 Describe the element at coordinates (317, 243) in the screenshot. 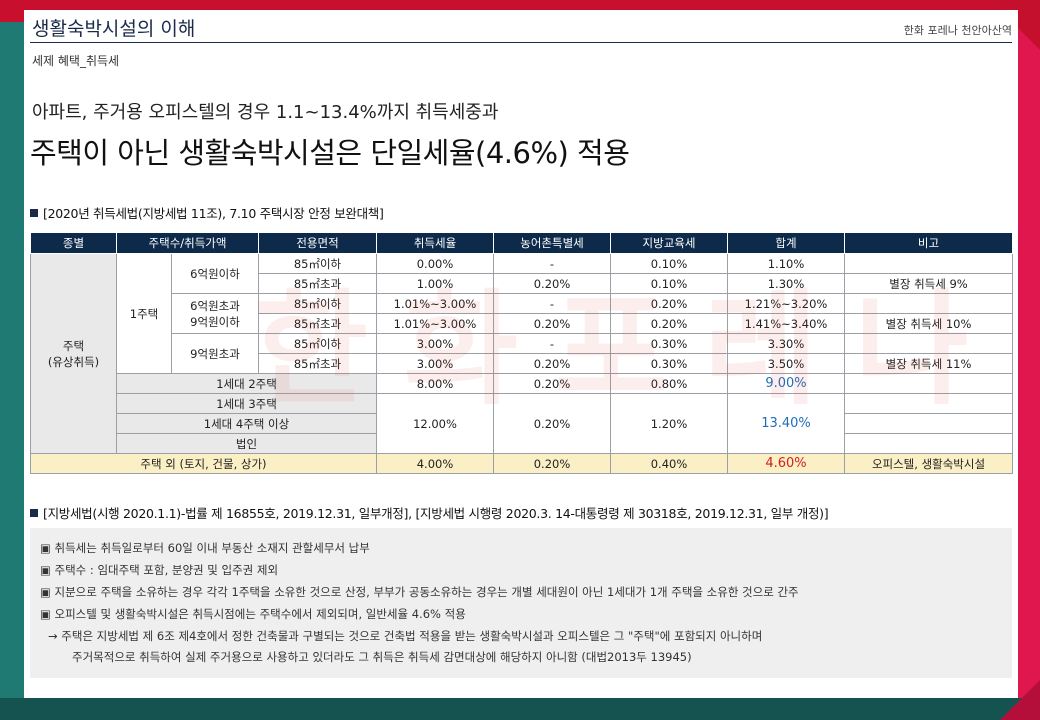

I see `header-cell-area: 전용면적` at that location.